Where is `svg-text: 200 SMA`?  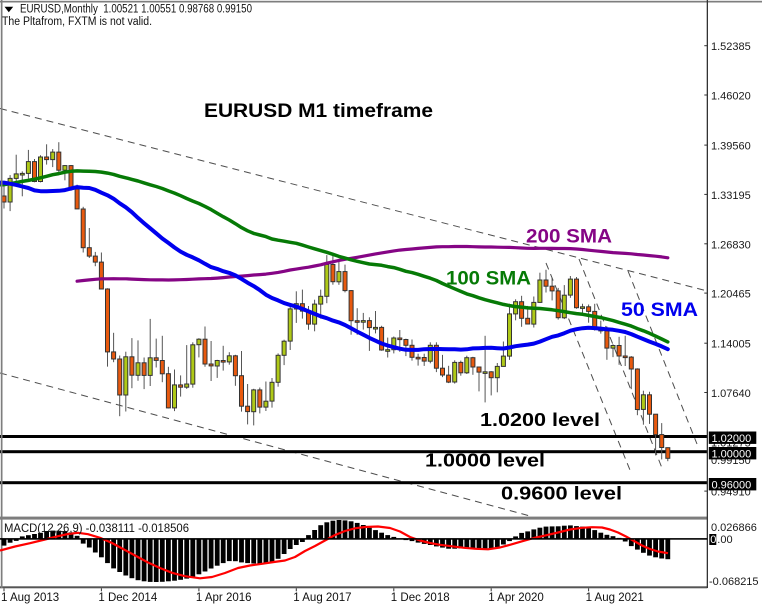 svg-text: 200 SMA is located at coordinates (569, 237).